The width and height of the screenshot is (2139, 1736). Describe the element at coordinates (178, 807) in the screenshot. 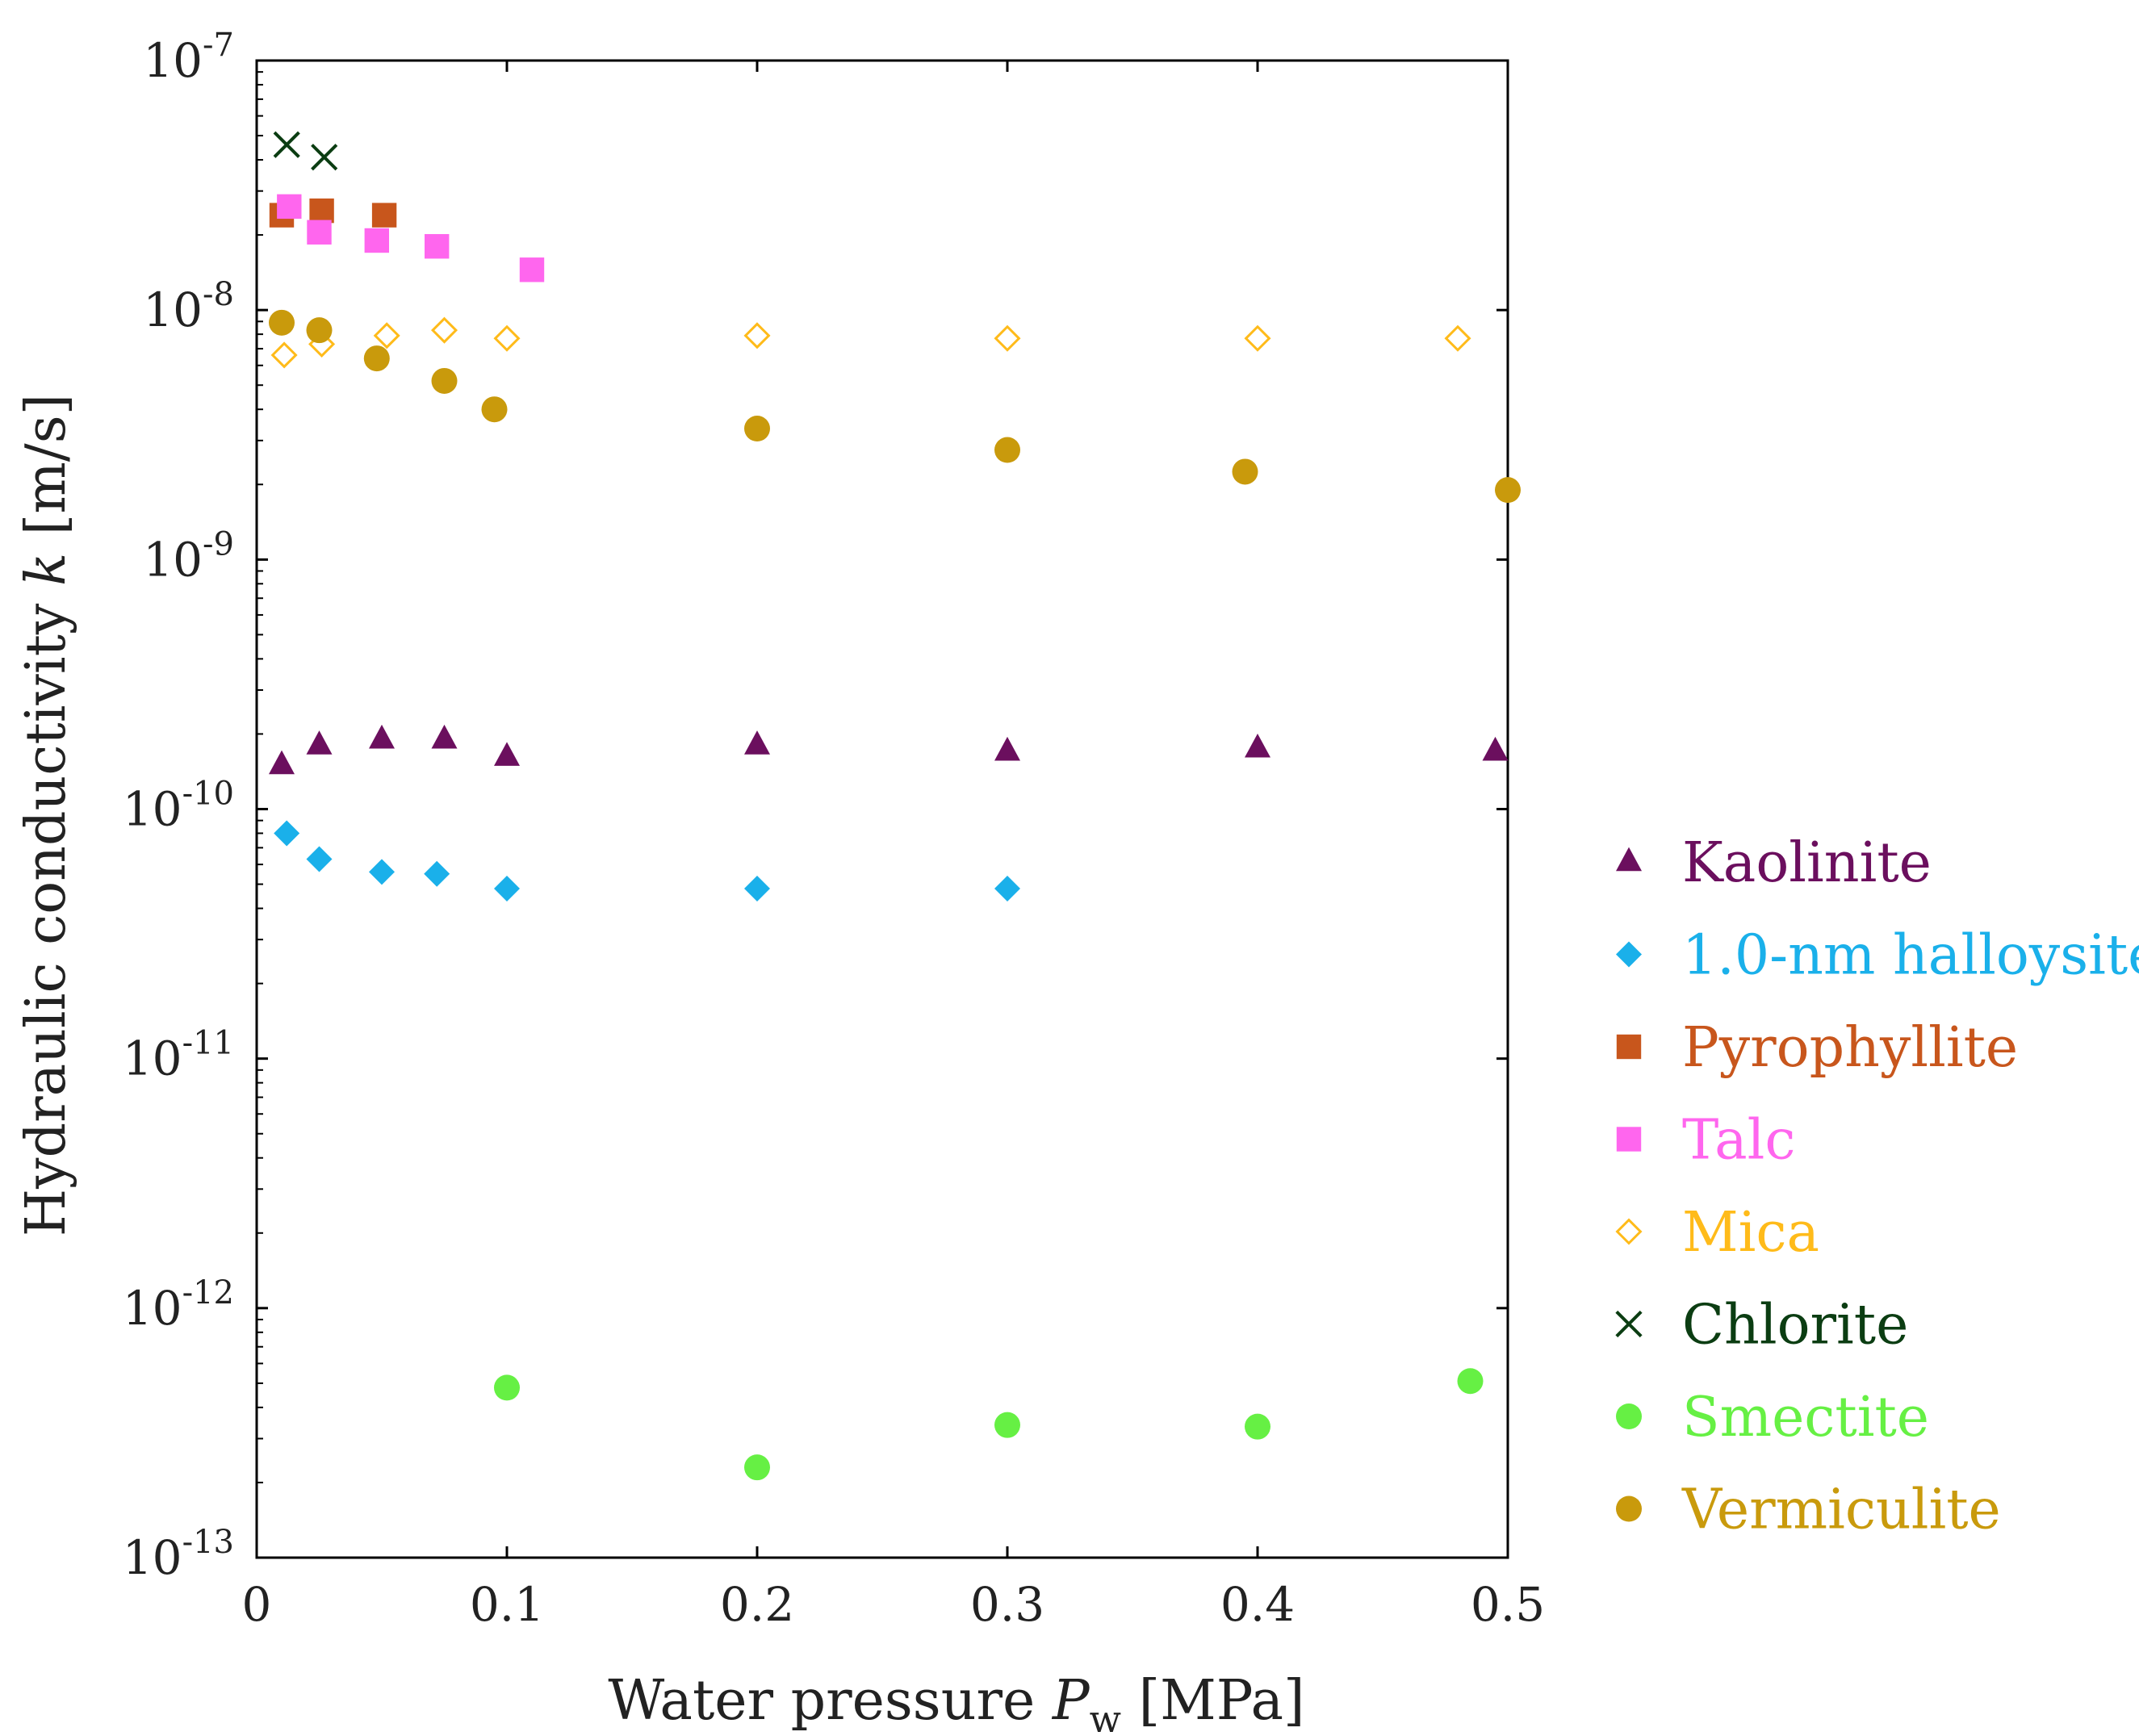

I see `y-tick-label: 10⁻¹⁰` at that location.